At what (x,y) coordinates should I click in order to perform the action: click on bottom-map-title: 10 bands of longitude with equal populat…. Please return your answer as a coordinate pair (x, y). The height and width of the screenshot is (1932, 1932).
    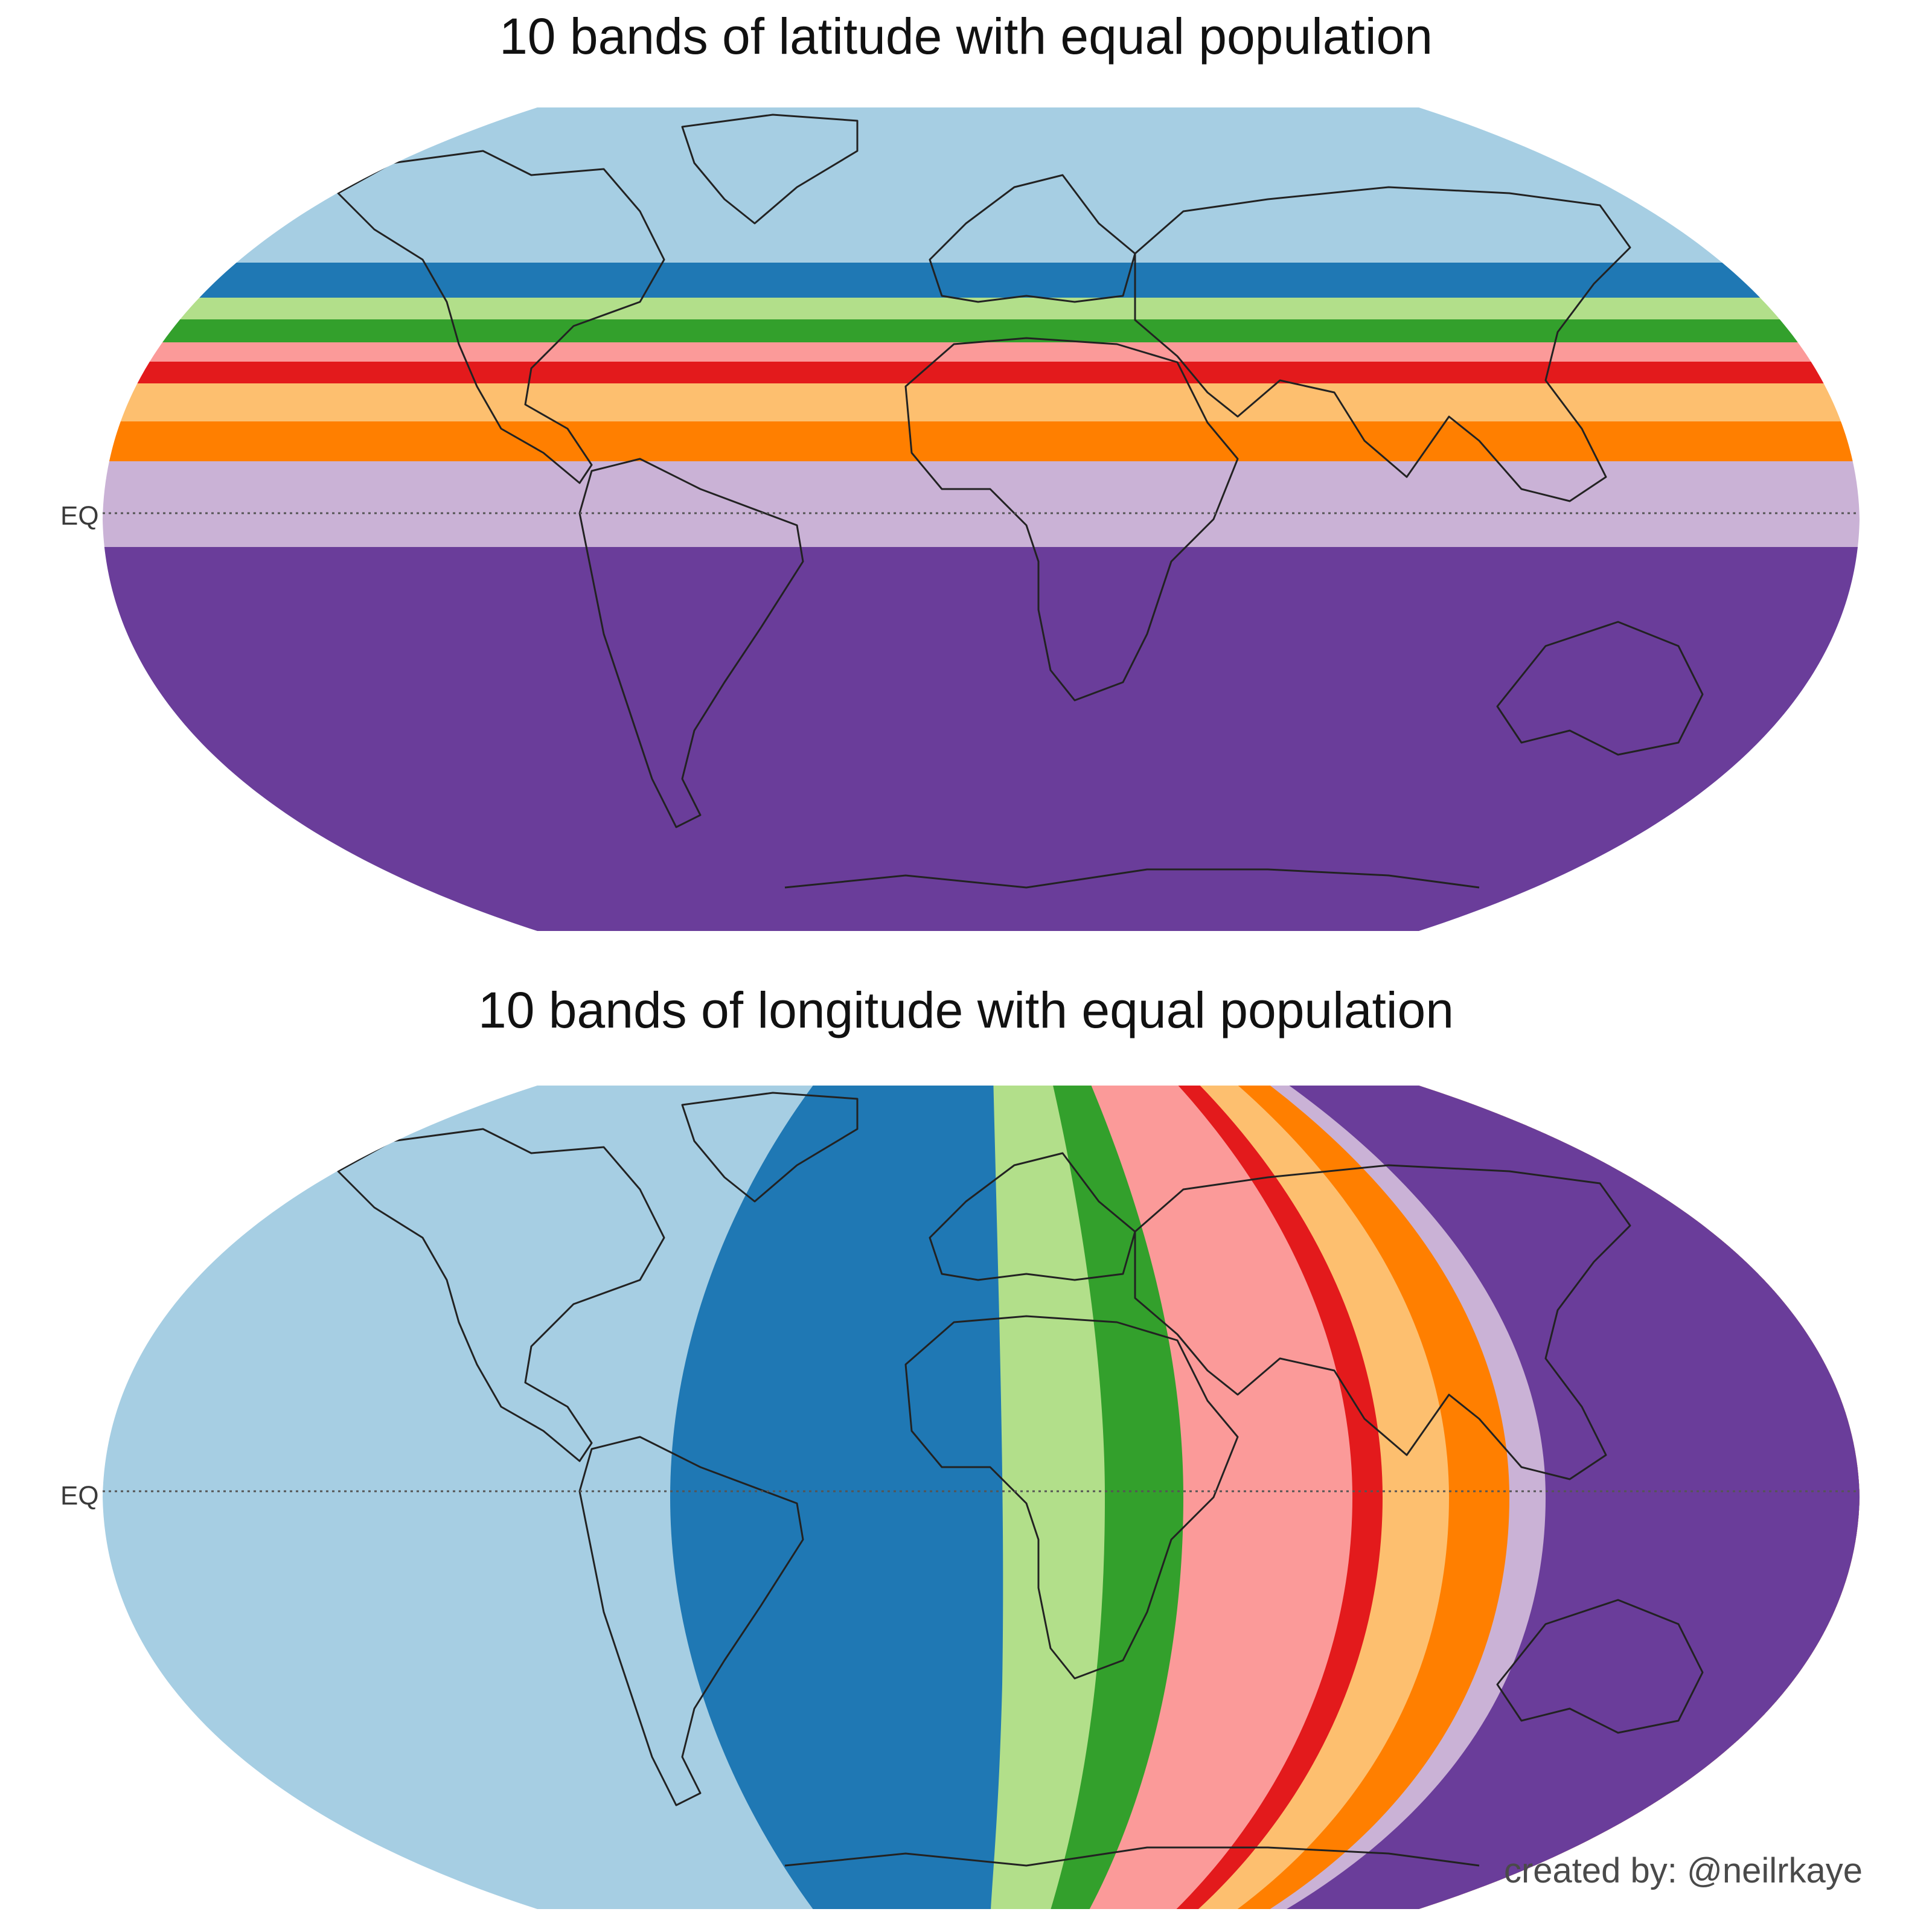
    Looking at the image, I should click on (966, 1010).